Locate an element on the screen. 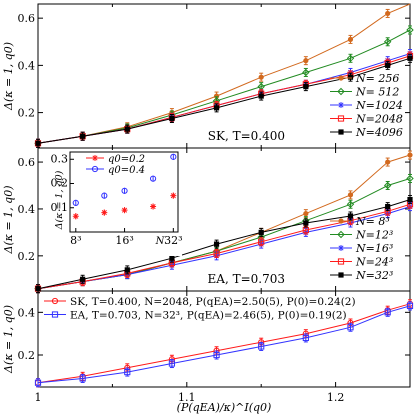 The height and width of the screenshot is (415, 415). inset-series-0: q0=0.2 is located at coordinates (124, 187).